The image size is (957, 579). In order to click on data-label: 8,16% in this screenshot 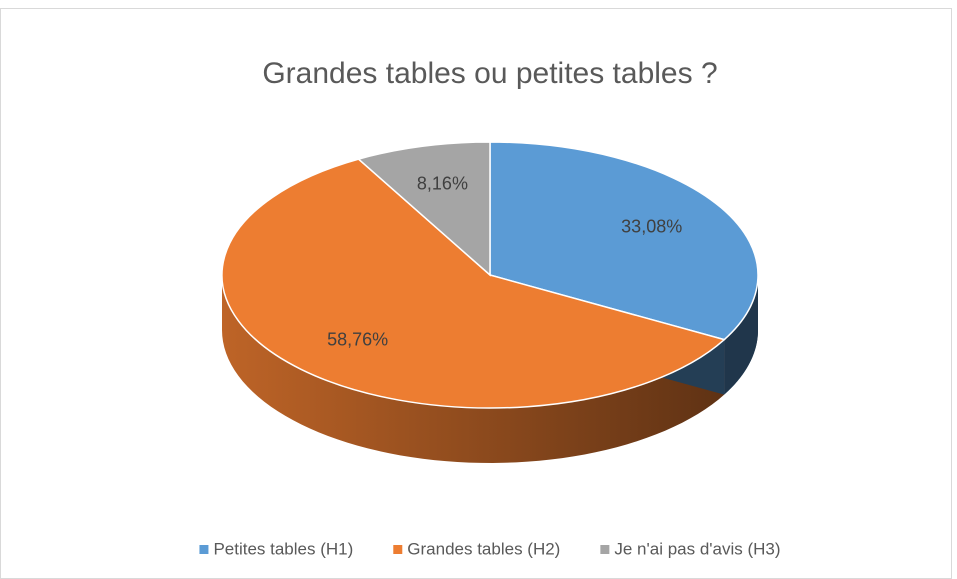, I will do `click(442, 184)`.